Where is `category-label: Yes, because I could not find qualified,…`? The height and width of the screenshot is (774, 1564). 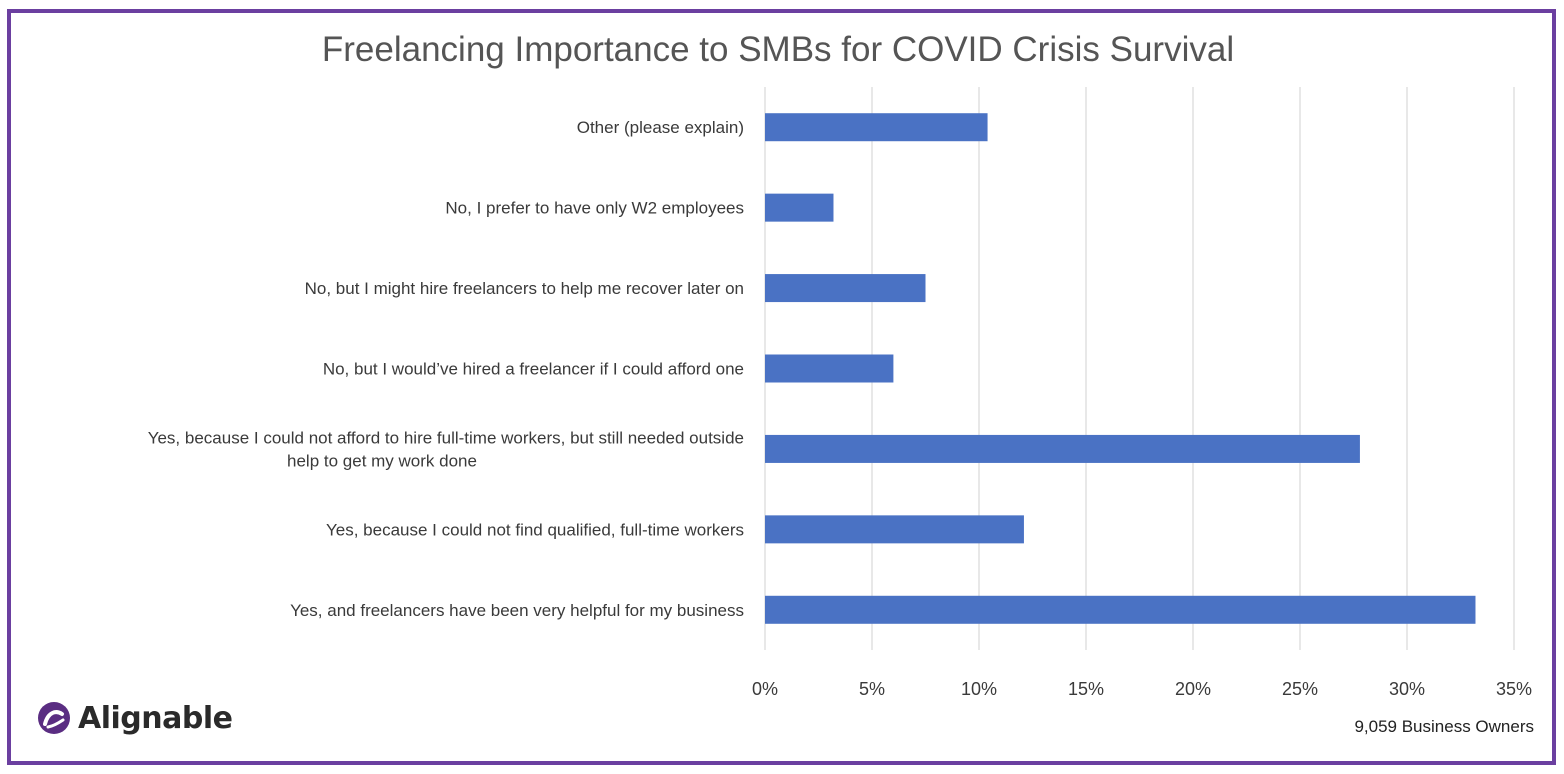 category-label: Yes, because I could not find qualified,… is located at coordinates (535, 529).